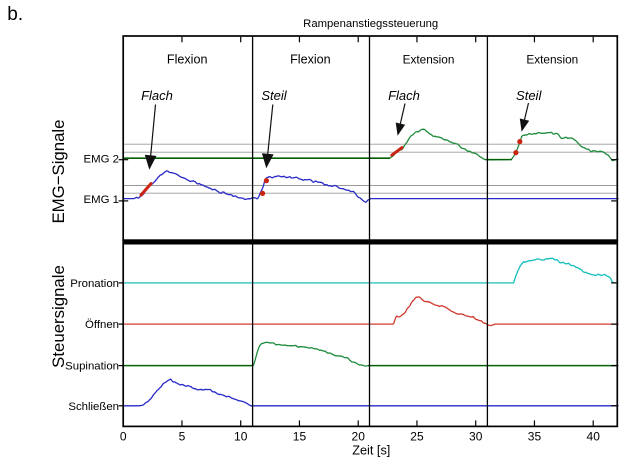 The height and width of the screenshot is (467, 643). I want to click on svg-text: Schließen, so click(93, 407).